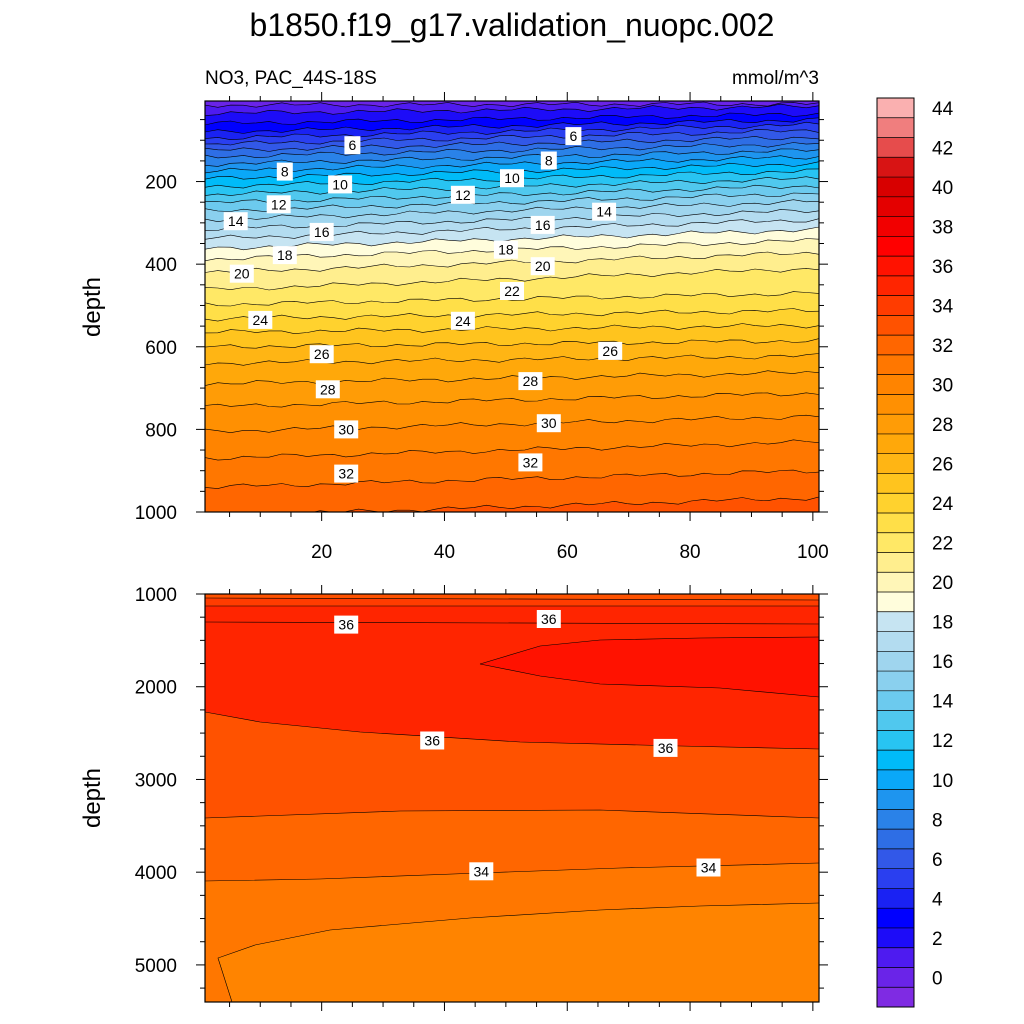 Image resolution: width=1024 pixels, height=1024 pixels. I want to click on contour-label: 12, so click(462, 194).